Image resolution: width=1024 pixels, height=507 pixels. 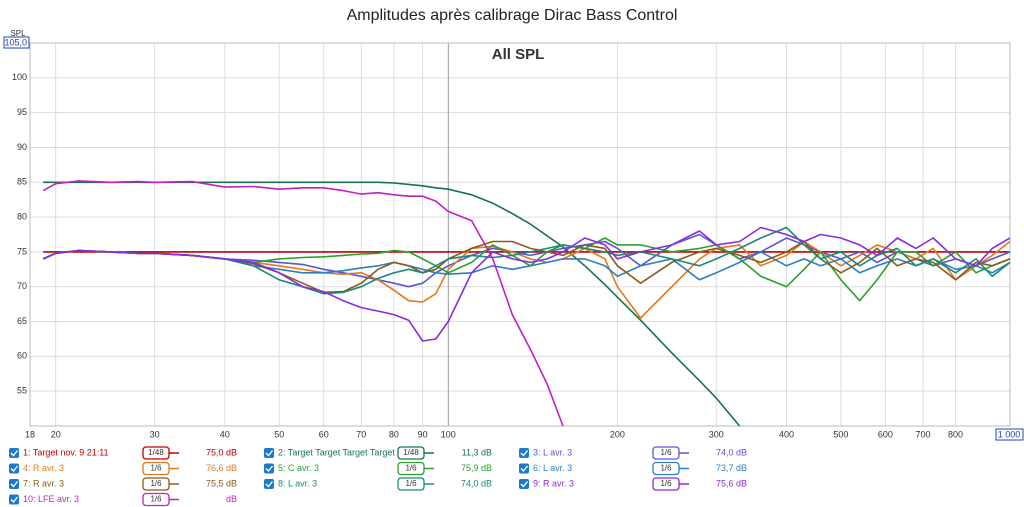 What do you see at coordinates (340, 452) in the screenshot?
I see `legend-label: 2: Target Target Target Target T` at bounding box center [340, 452].